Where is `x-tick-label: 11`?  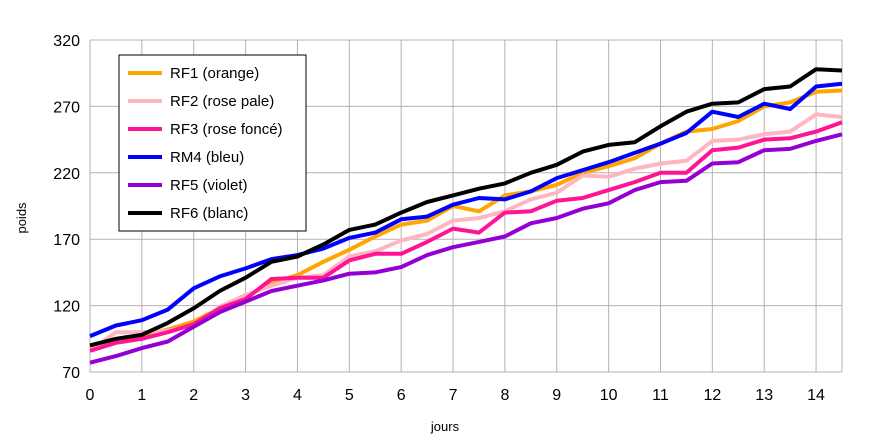
x-tick-label: 11 is located at coordinates (660, 395).